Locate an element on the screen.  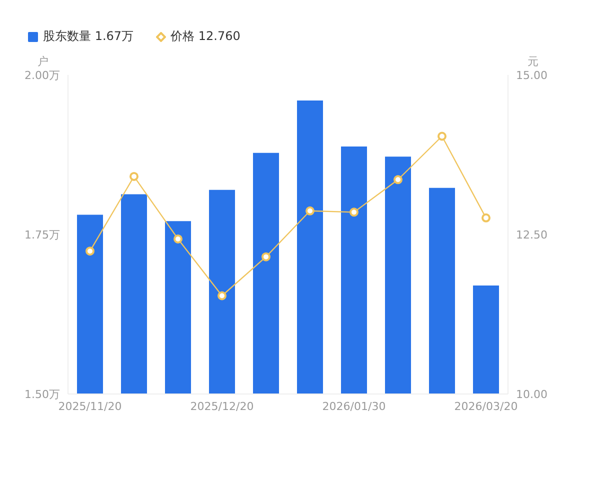
y-tick-label: 2.00万 is located at coordinates (42, 75).